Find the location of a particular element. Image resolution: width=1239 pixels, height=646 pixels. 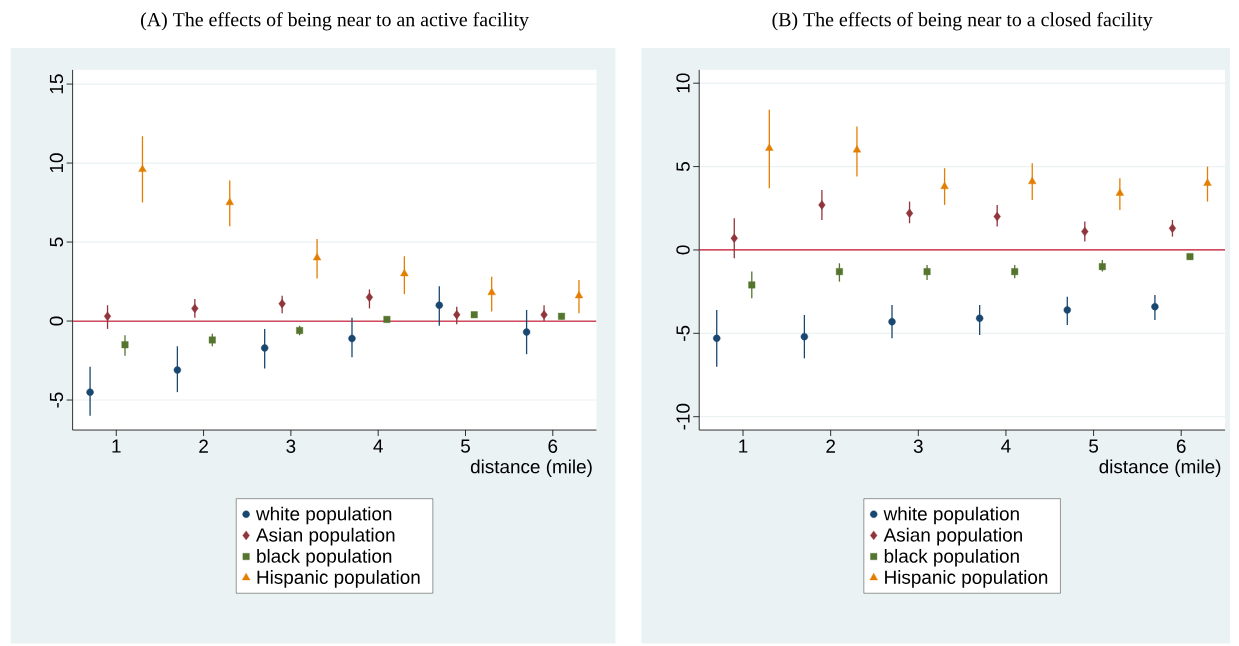

y-tick-label: 15 is located at coordinates (56, 84).